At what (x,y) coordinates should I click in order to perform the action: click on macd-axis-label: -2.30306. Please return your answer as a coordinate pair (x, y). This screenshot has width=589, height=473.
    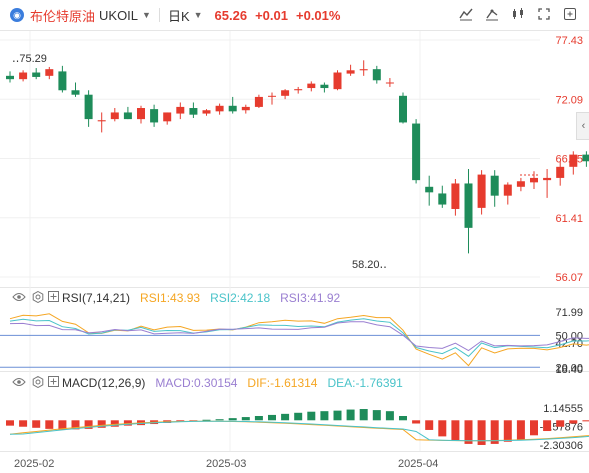
    Looking at the image, I should click on (561, 446).